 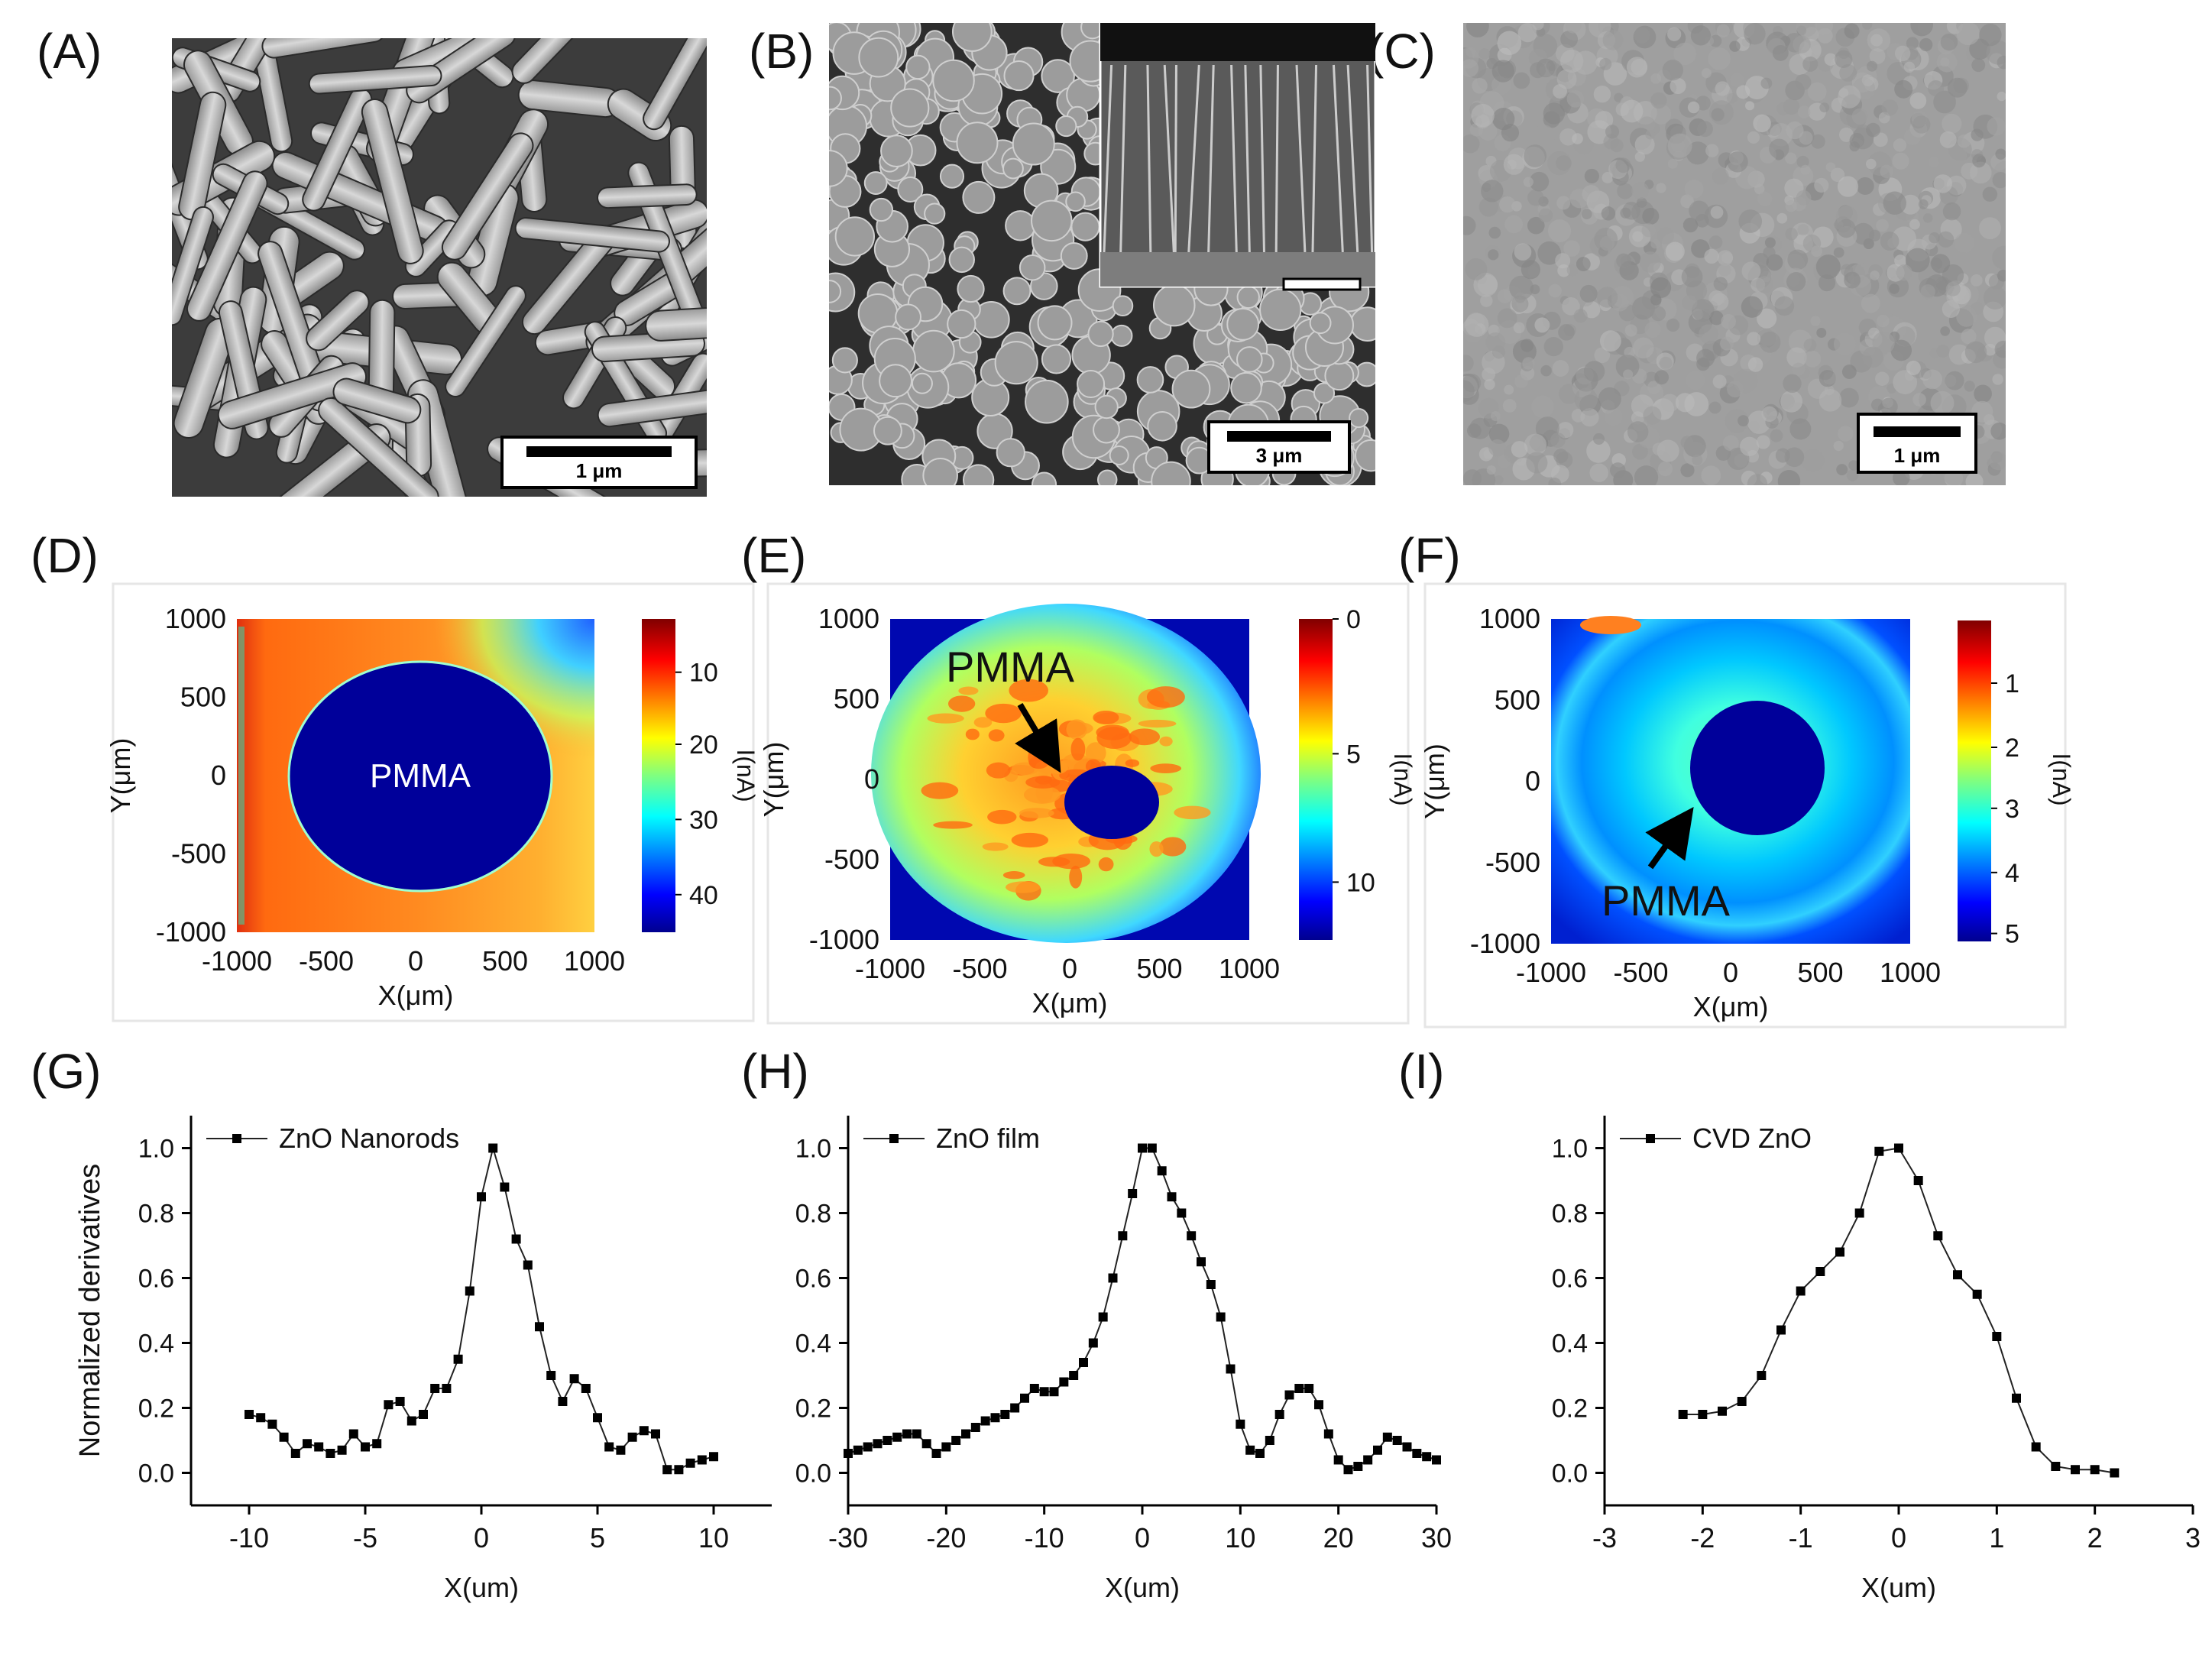 What do you see at coordinates (1429, 555) in the screenshot?
I see `panel-label-f: (F)` at bounding box center [1429, 555].